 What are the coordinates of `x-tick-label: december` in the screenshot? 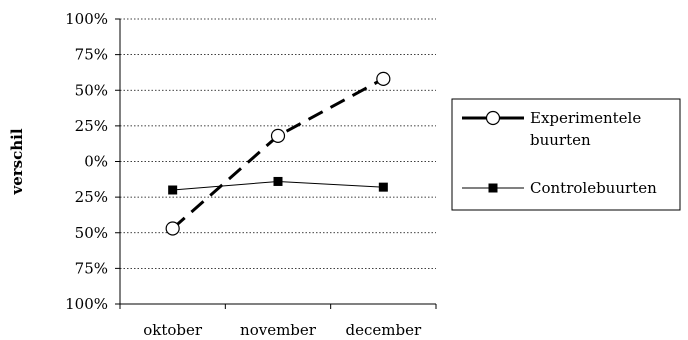 It's located at (384, 330).